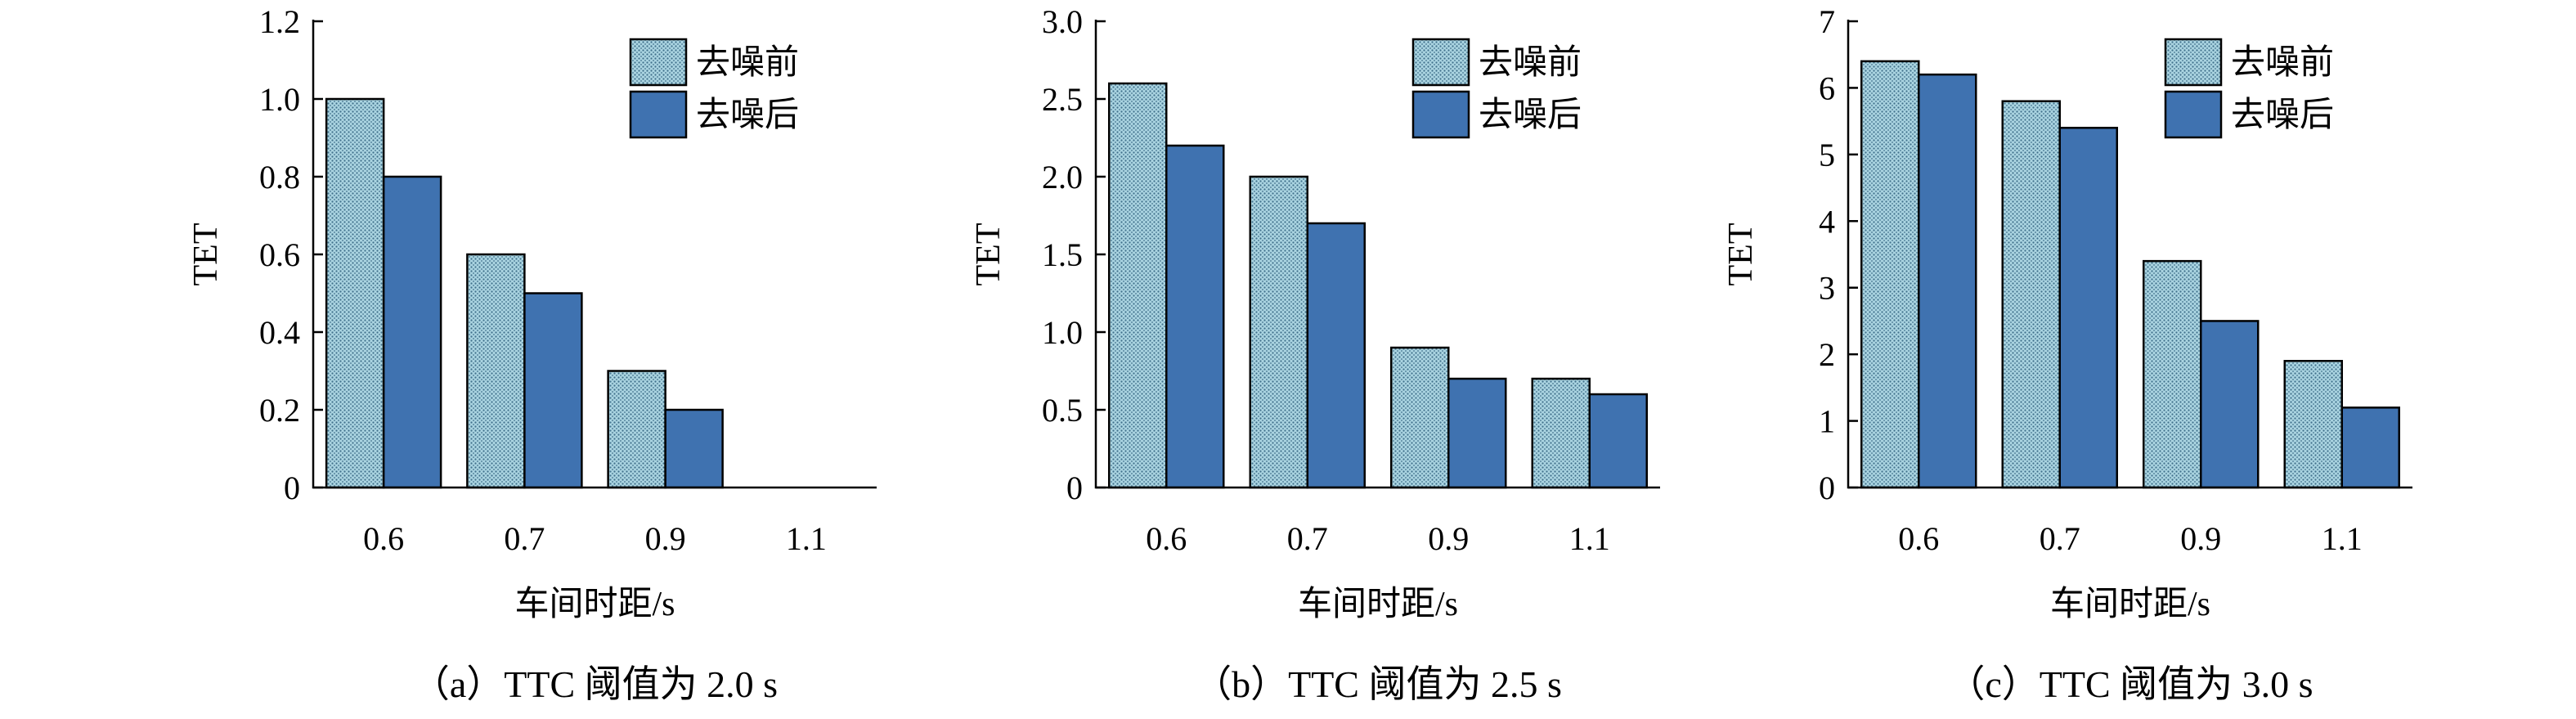 This screenshot has height=719, width=2576. I want to click on y-tick-label: 5, so click(1827, 155).